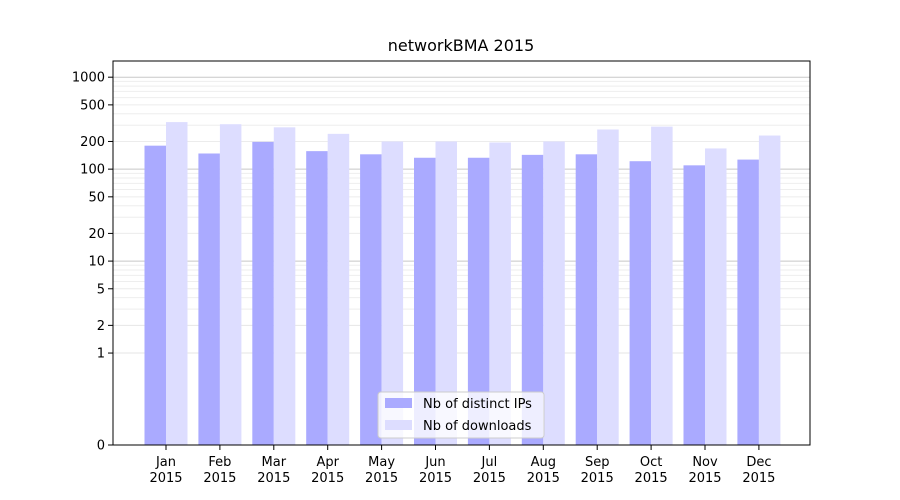  I want to click on x-tick-label: Apr 2015, so click(327, 470).